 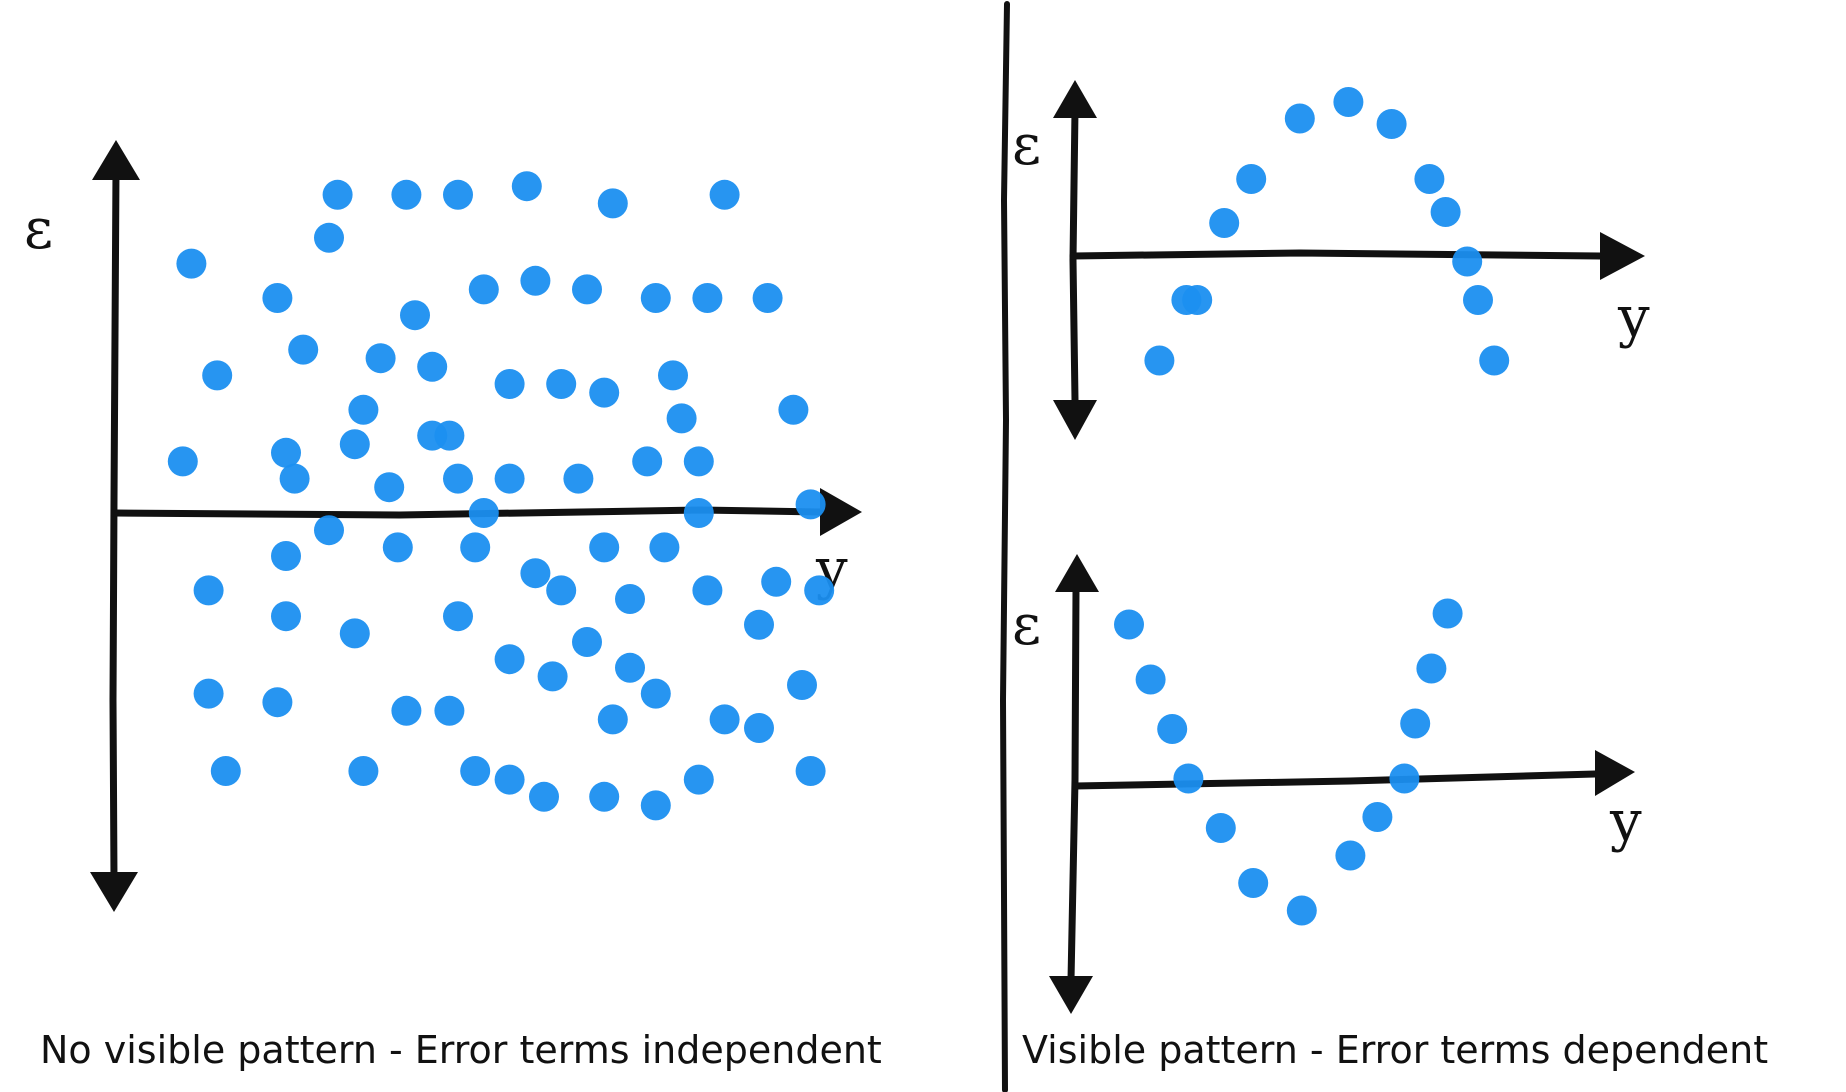 I want to click on panel-divider, so click(x=1004, y=546).